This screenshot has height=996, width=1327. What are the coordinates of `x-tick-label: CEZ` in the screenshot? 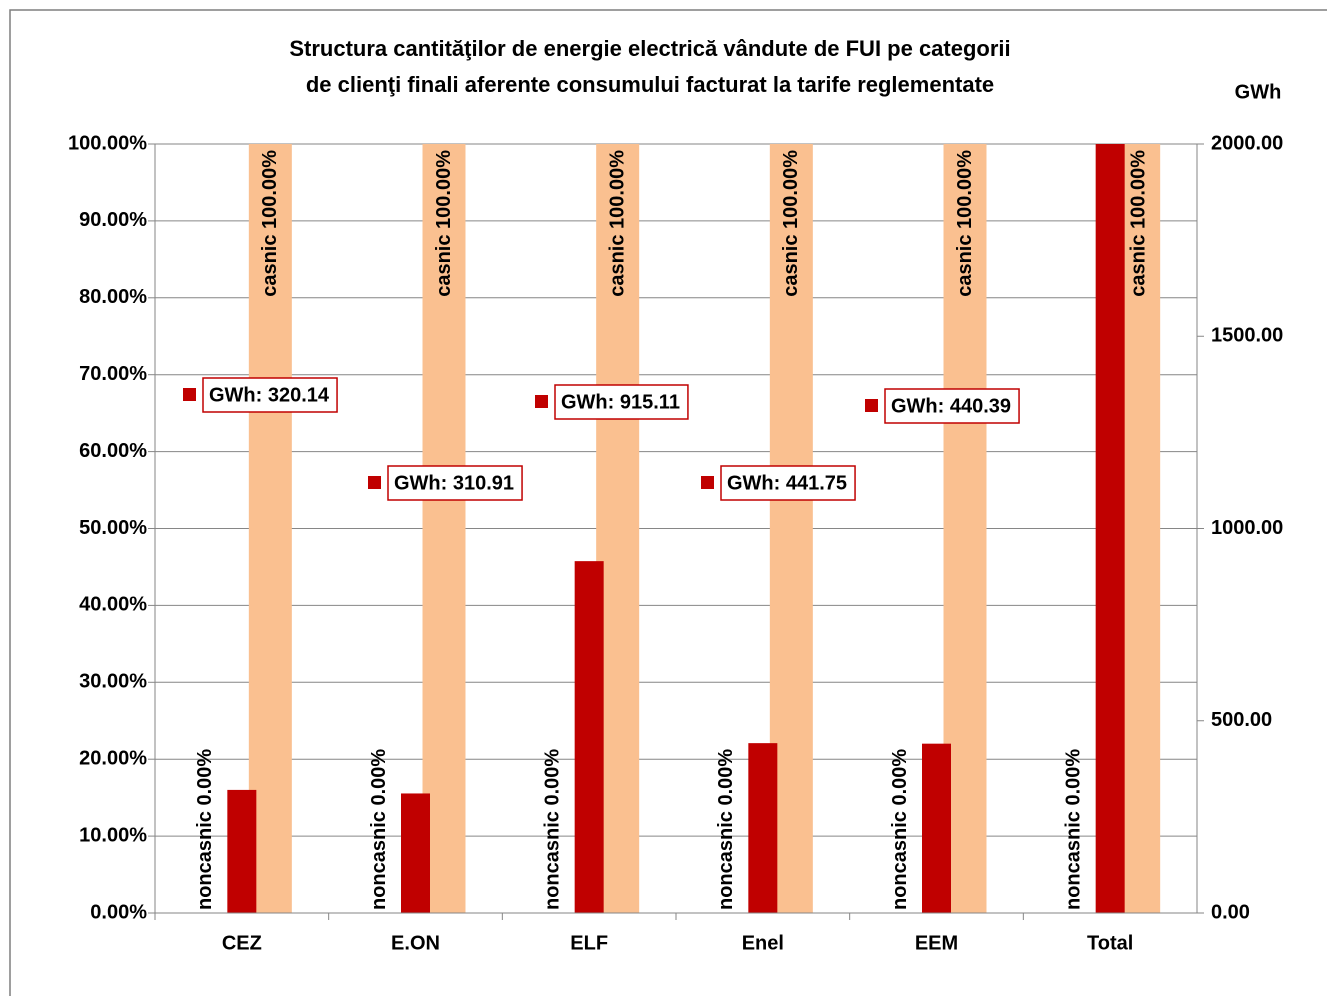 It's located at (242, 943).